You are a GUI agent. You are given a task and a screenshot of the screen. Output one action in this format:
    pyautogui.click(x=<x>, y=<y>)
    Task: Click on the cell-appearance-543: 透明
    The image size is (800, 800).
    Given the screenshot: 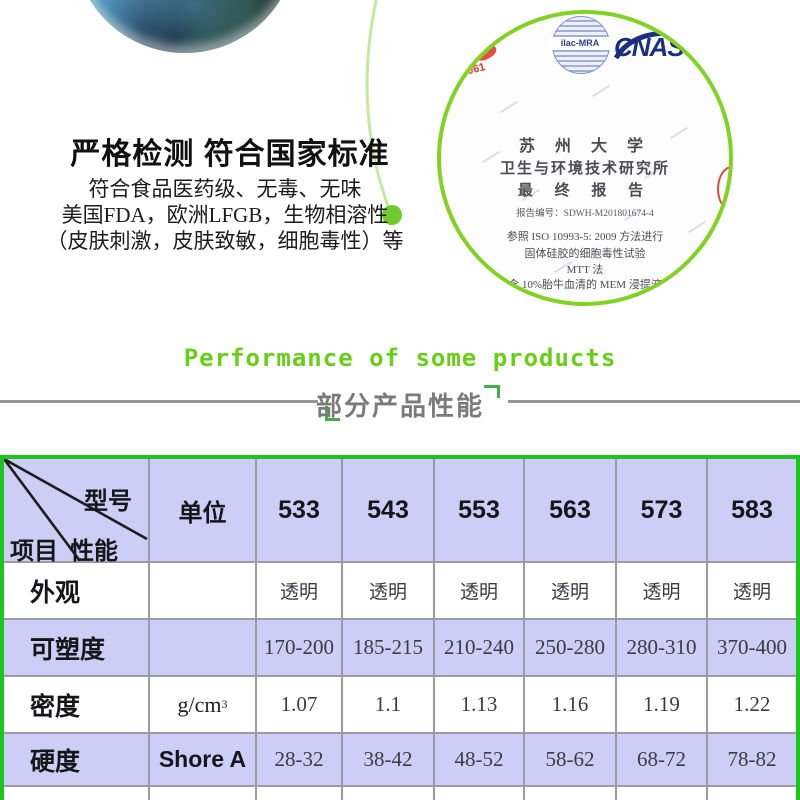 What is the action you would take?
    pyautogui.click(x=389, y=591)
    